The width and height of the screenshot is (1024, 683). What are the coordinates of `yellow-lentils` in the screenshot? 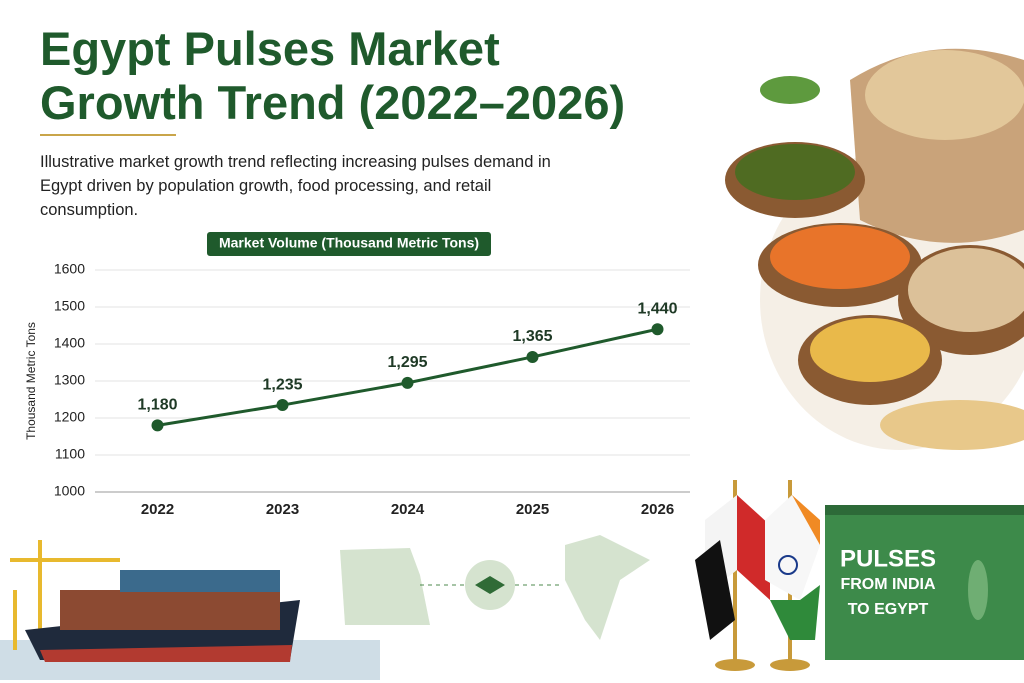 It's located at (870, 350).